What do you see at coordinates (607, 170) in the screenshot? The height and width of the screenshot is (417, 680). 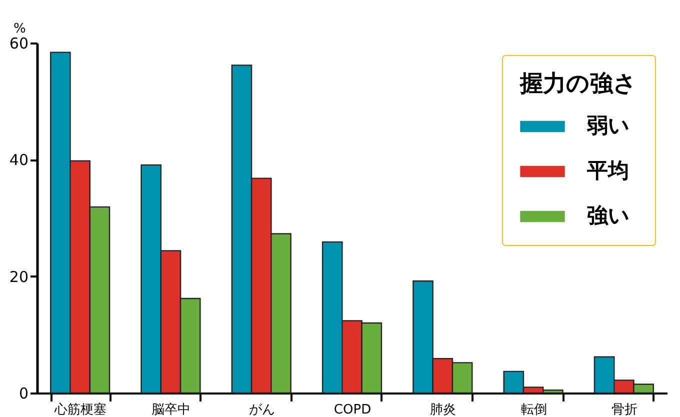 I see `legend-label: 平均` at bounding box center [607, 170].